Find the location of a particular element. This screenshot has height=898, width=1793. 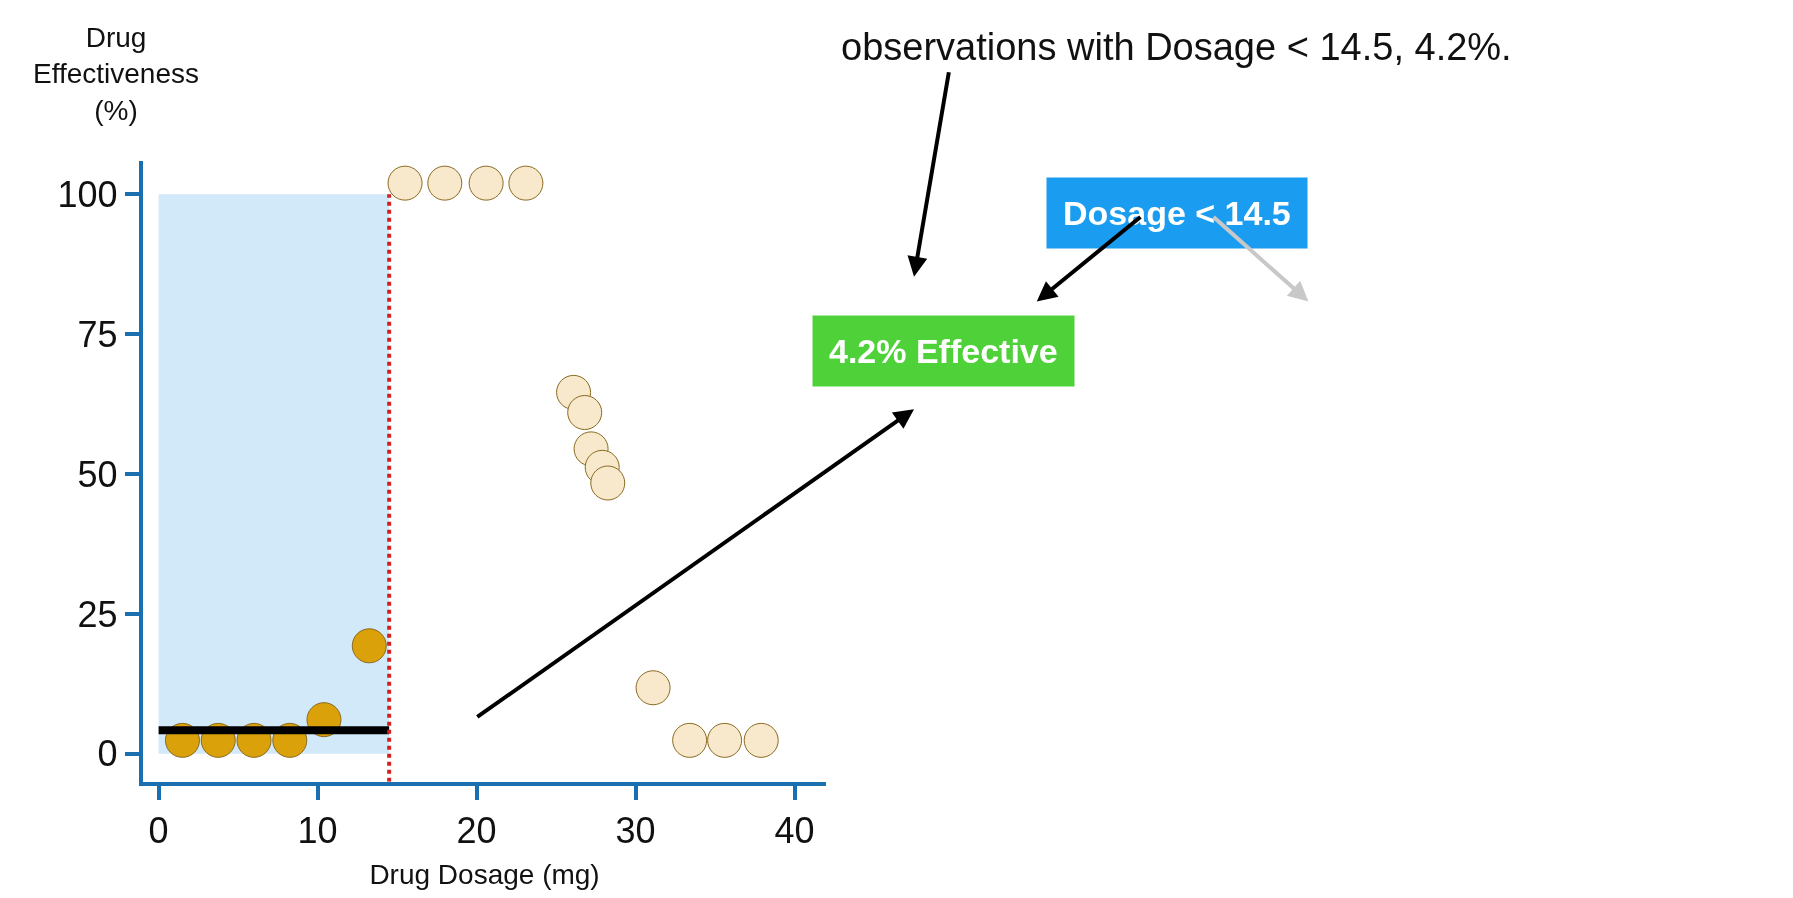

x-tick-label: 20 is located at coordinates (476, 830).